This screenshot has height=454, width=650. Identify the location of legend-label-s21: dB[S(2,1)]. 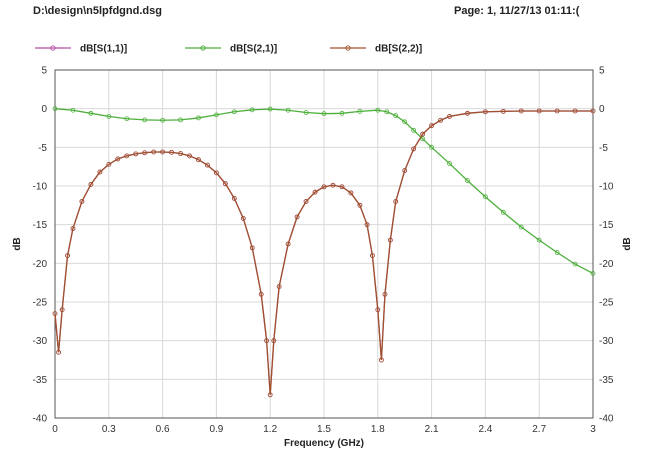
(253, 49).